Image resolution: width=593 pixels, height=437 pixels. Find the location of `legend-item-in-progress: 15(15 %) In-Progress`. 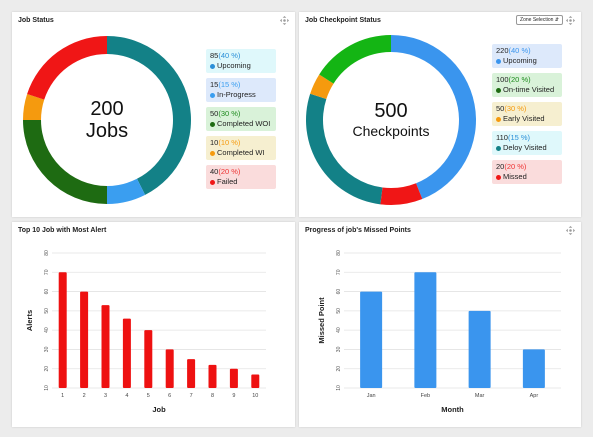

legend-item-in-progress: 15(15 %) In-Progress is located at coordinates (241, 90).